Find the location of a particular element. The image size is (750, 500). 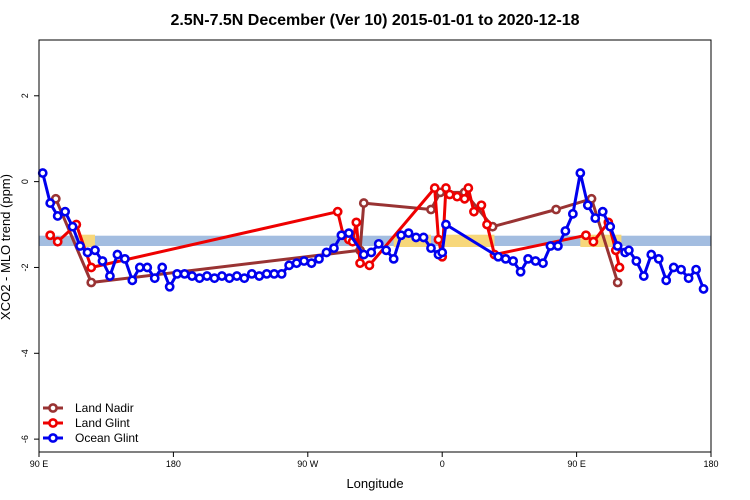

y-axis-label: XCO2 - MLO trend (ppm) is located at coordinates (6, 247).